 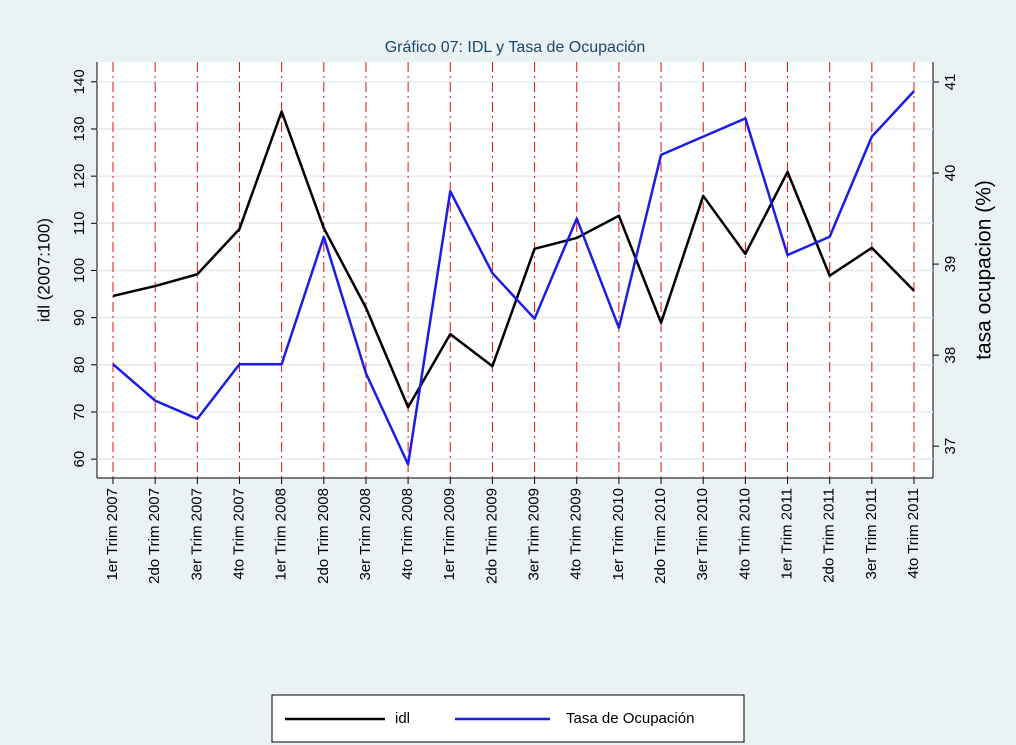 What do you see at coordinates (79, 270) in the screenshot?
I see `y-tick-label: 100` at bounding box center [79, 270].